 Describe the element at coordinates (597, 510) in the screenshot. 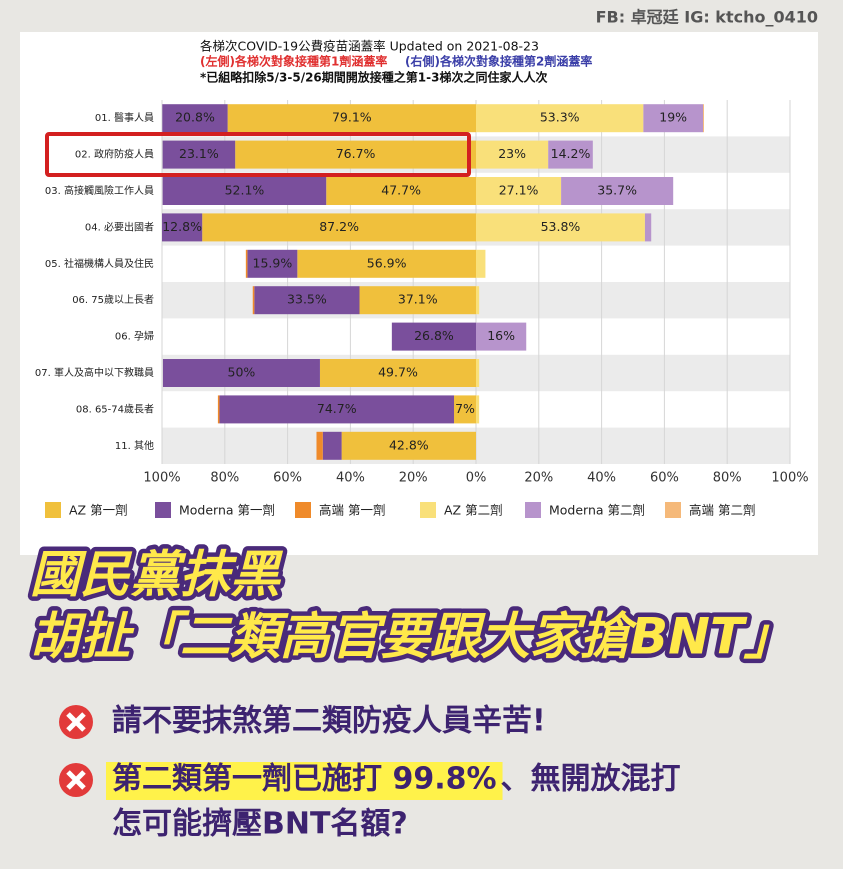

I see `legend-label: Moderna 第二劑` at that location.